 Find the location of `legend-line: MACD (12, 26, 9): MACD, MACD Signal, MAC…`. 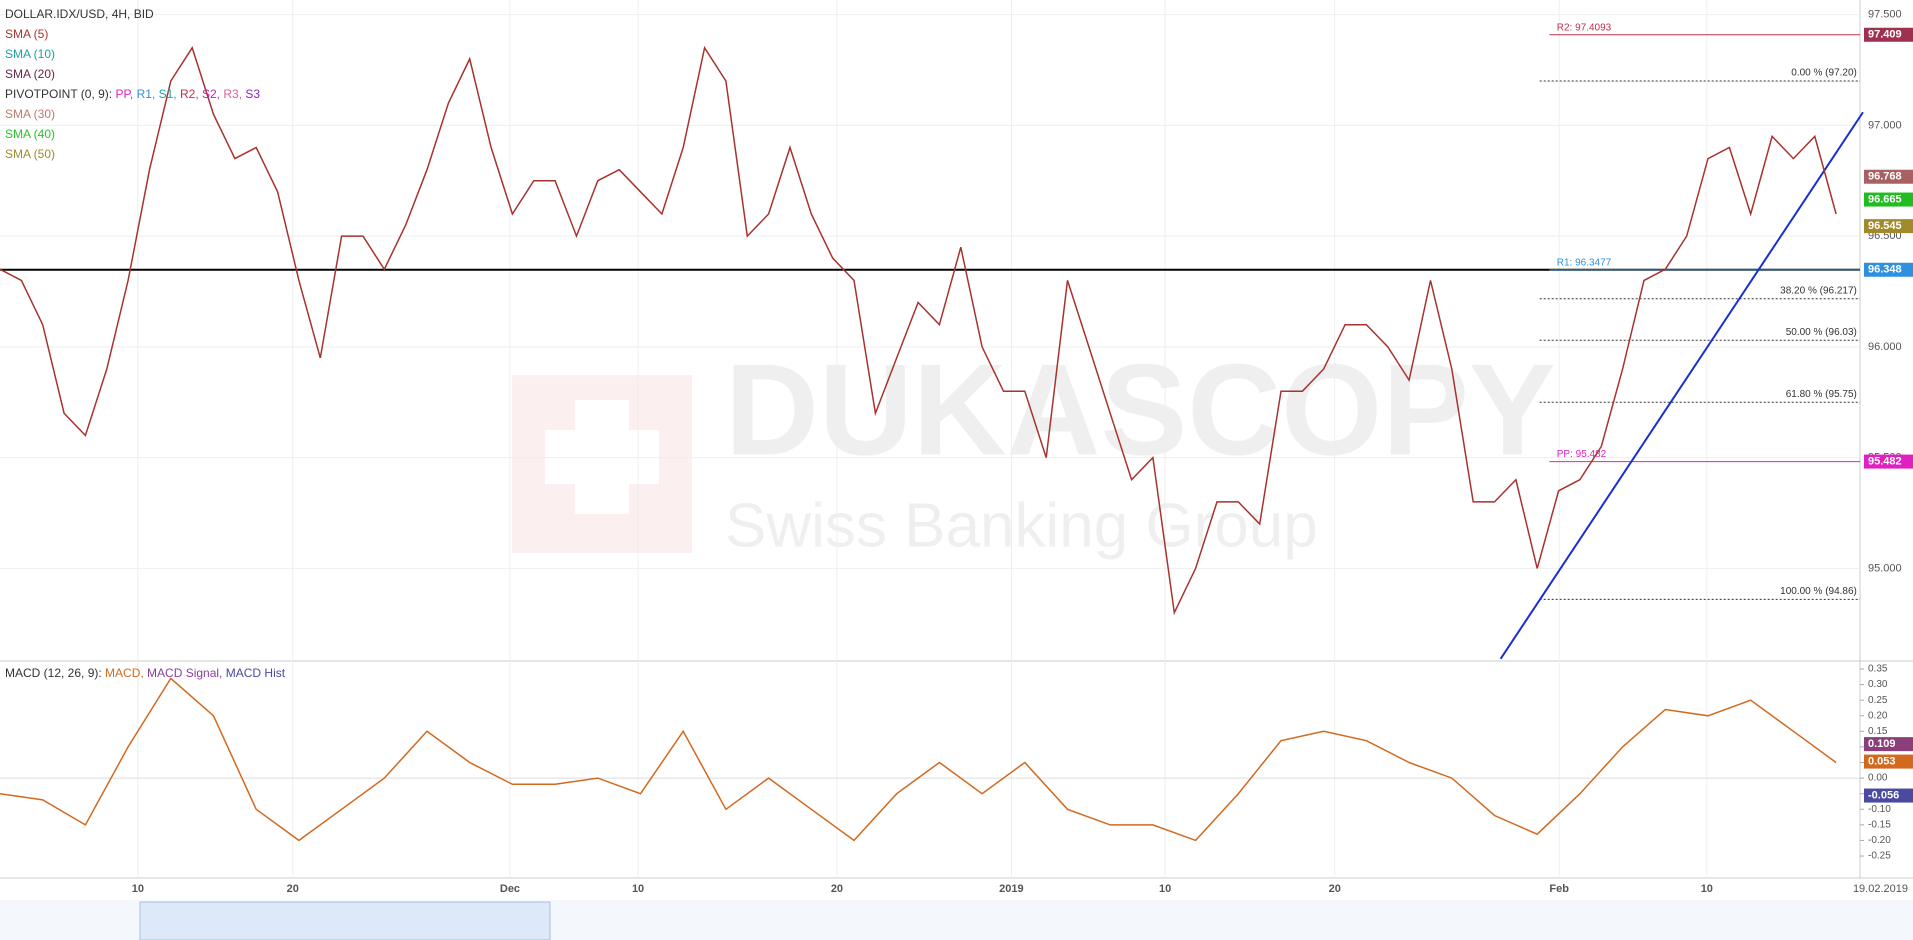

legend-line: MACD (12, 26, 9): MACD, MACD Signal, MAC… is located at coordinates (145, 673).